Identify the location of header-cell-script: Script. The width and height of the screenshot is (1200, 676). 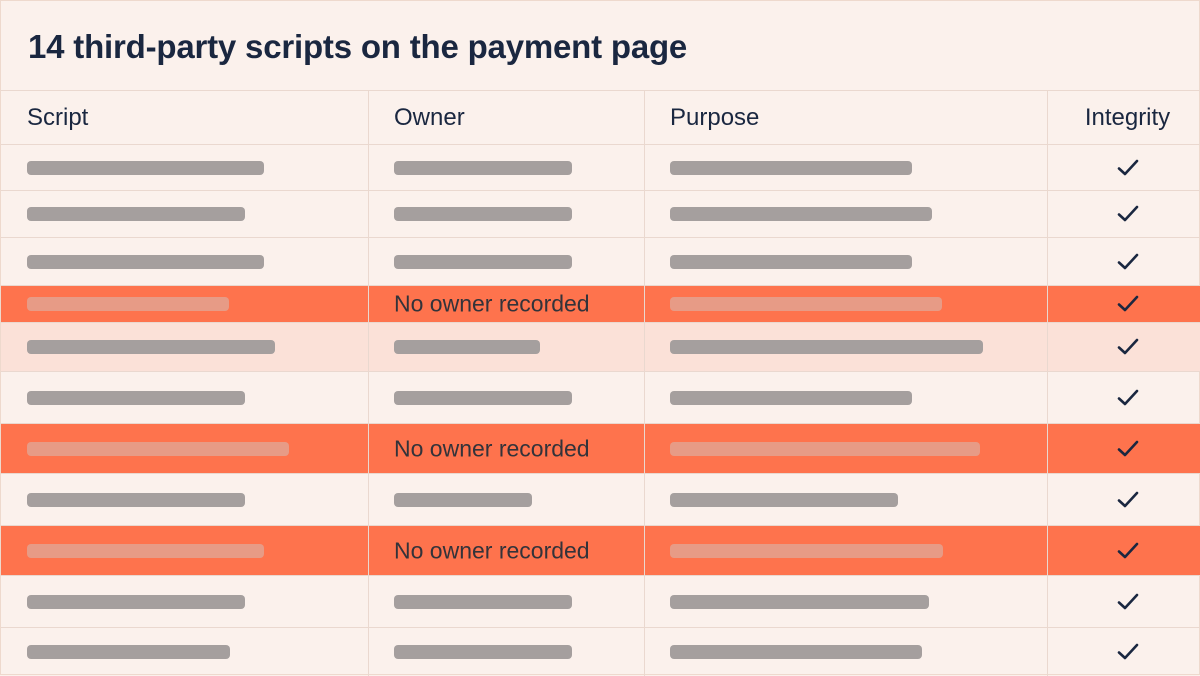
(184, 117).